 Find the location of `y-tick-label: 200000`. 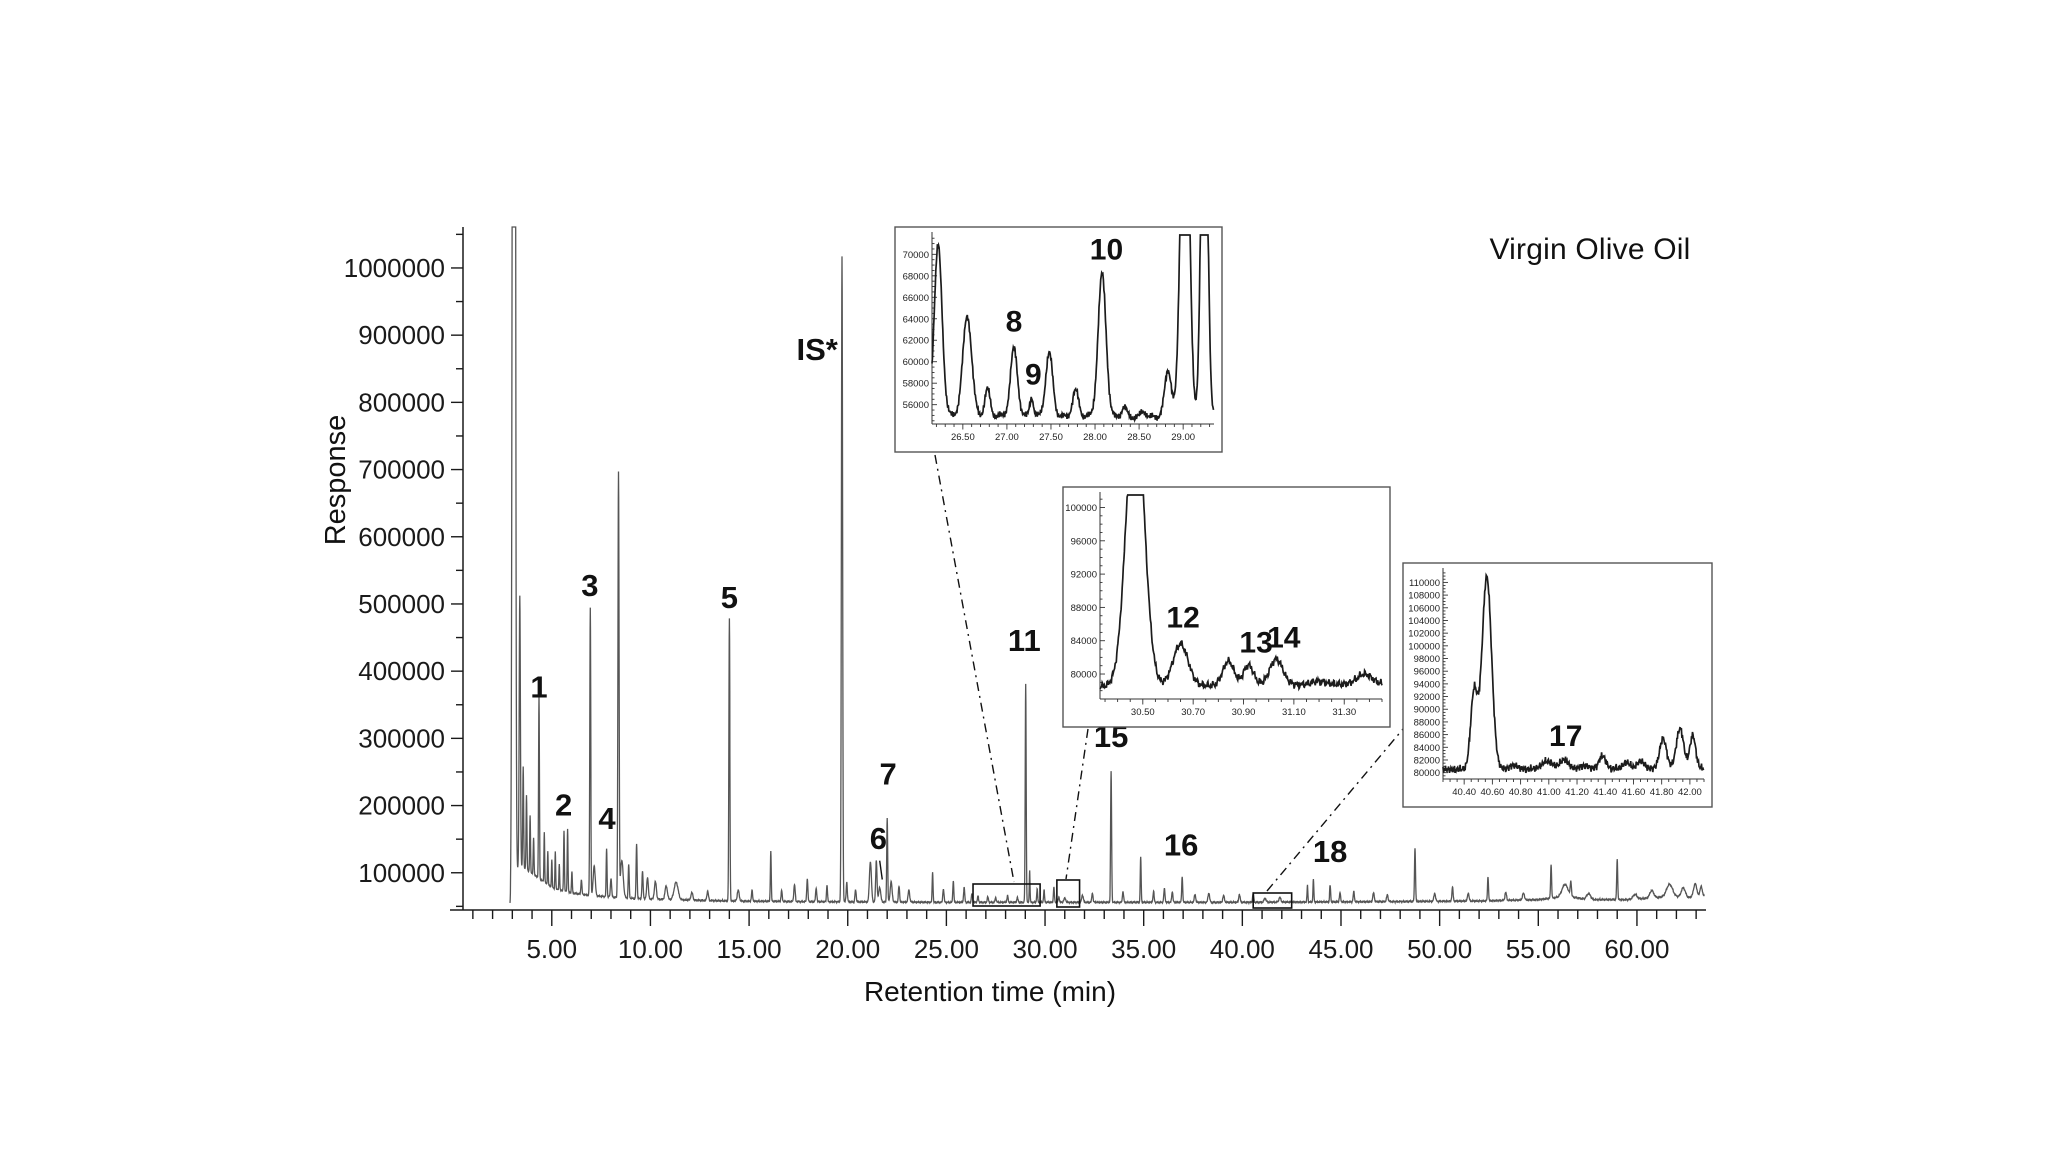

y-tick-label: 200000 is located at coordinates (401, 806).